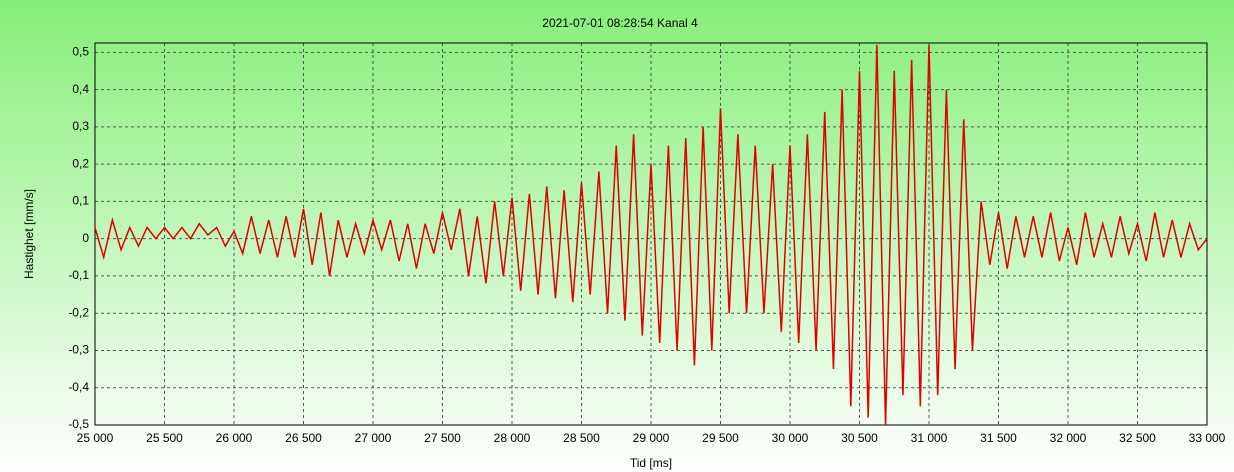 The image size is (1234, 472). Describe the element at coordinates (80, 89) in the screenshot. I see `y-tick-label: 0,4` at that location.